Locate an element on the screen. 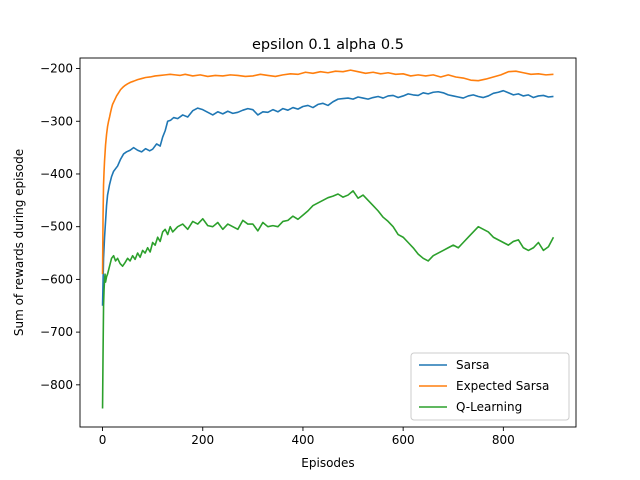 The image size is (640, 480). legend-box is located at coordinates (490, 386).